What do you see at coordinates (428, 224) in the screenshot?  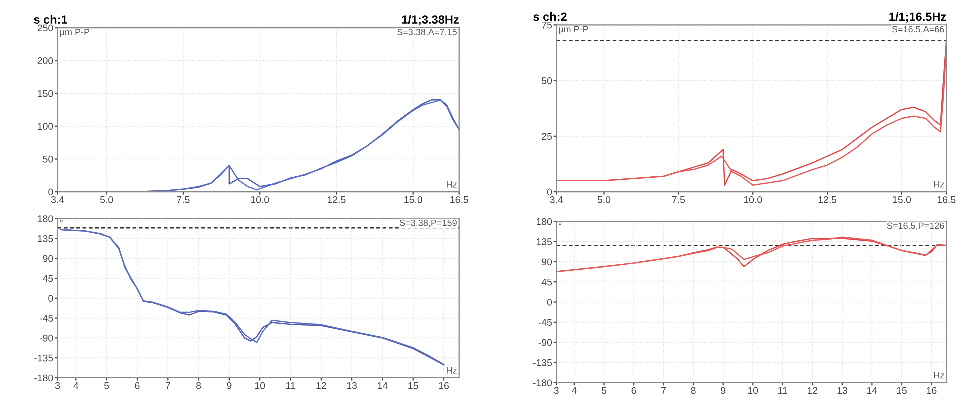 I see `annotation: S=3.38,P=159` at bounding box center [428, 224].